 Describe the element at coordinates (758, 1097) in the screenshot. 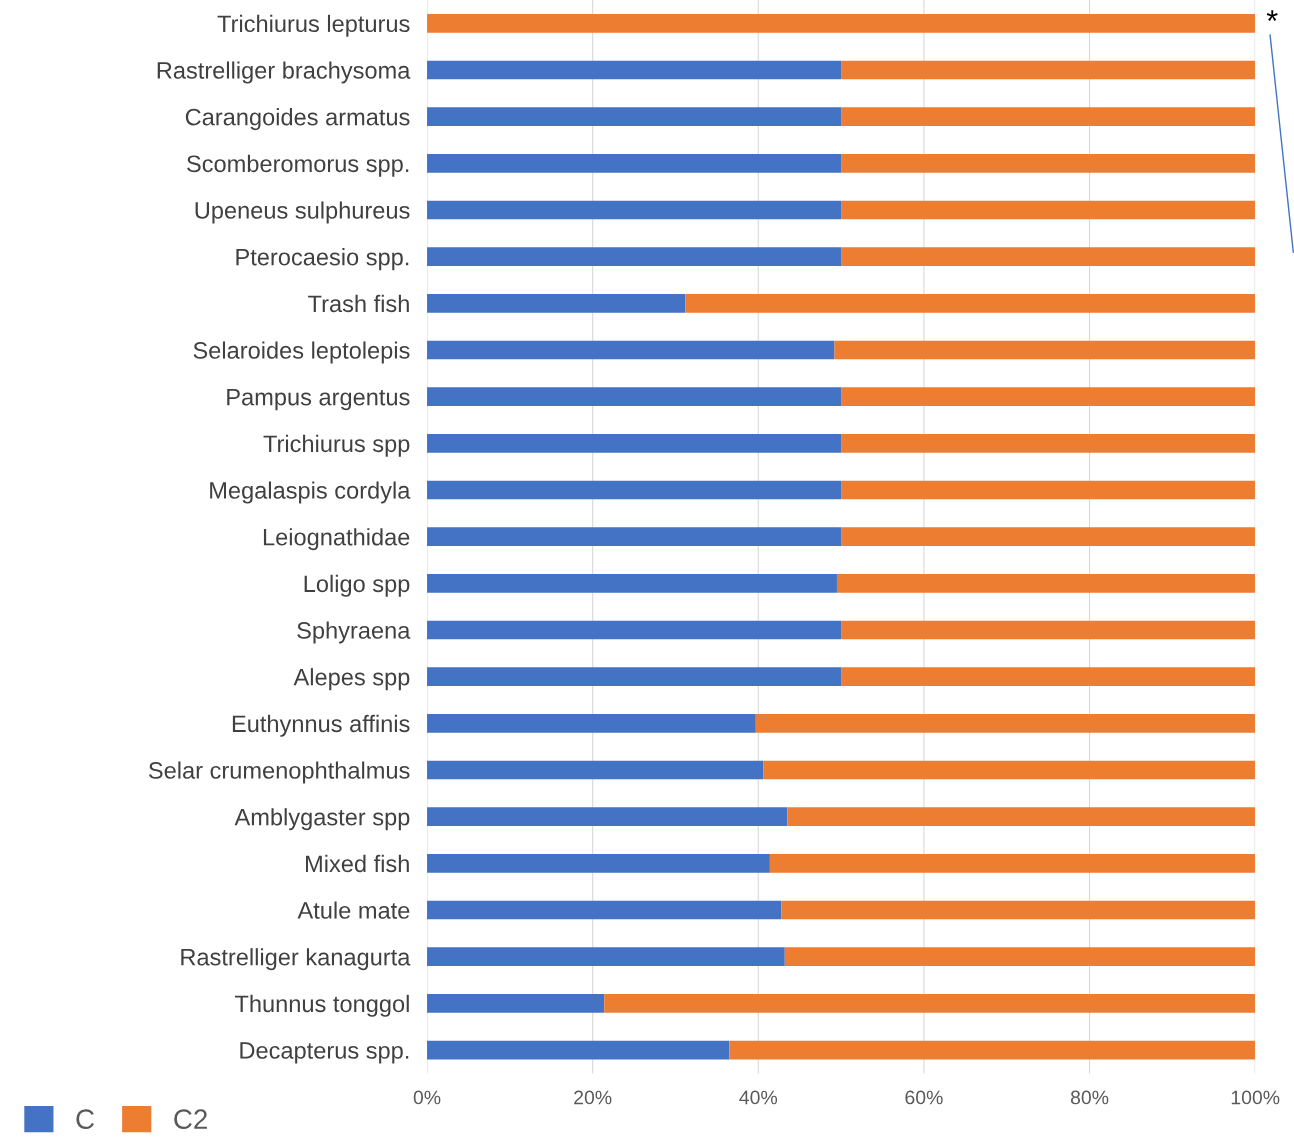

I see `x-tick-label: 40%` at that location.